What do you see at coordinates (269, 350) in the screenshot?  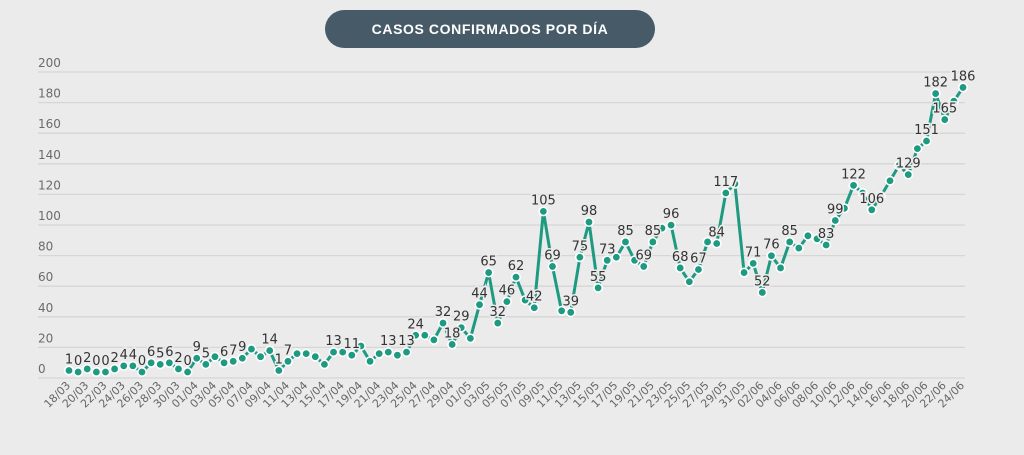 I see `data-point-09/04` at bounding box center [269, 350].